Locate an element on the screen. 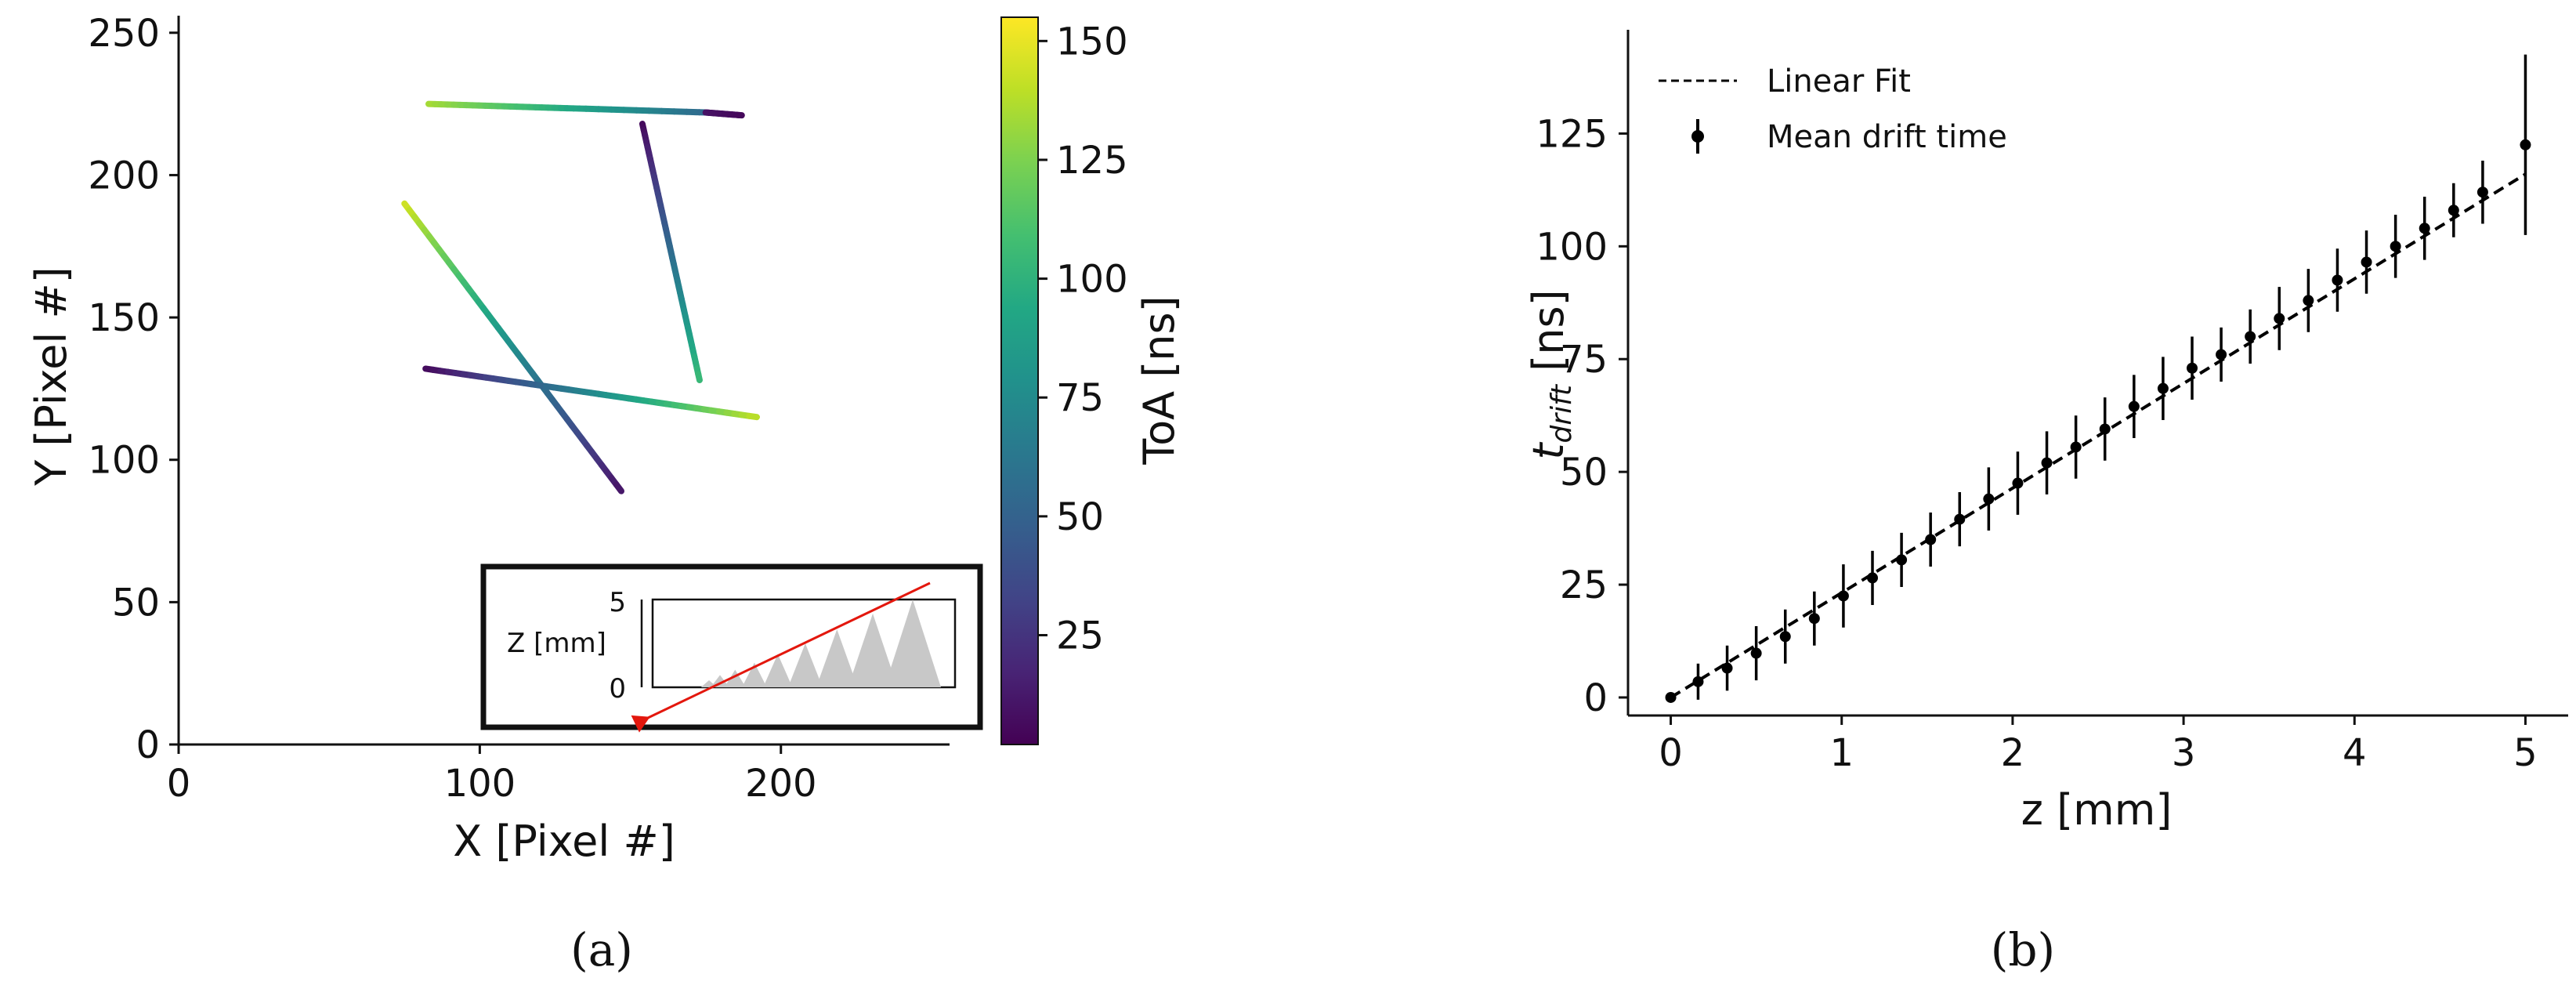 Image resolution: width=2576 pixels, height=989 pixels. x-ticks: 0 1 2 3 4 5 is located at coordinates (2098, 745).